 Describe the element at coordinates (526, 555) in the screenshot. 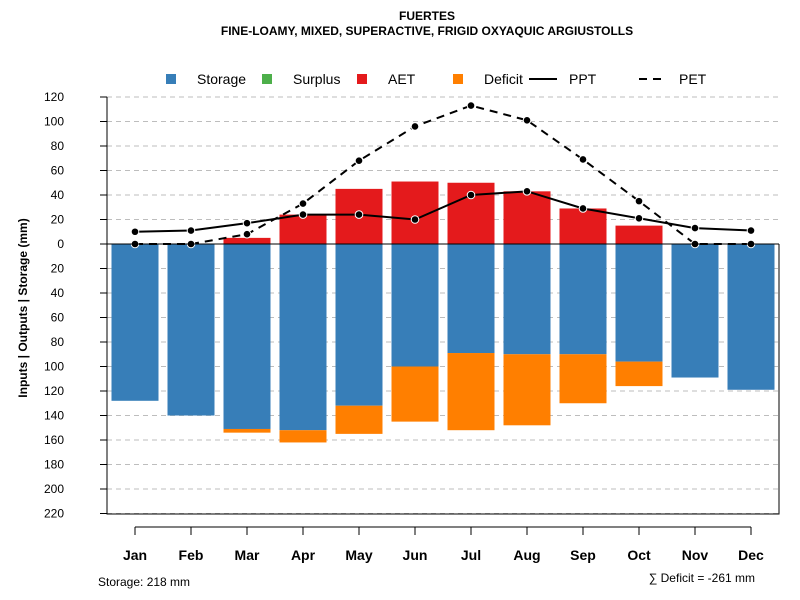

I see `x-tick-label: Aug` at that location.